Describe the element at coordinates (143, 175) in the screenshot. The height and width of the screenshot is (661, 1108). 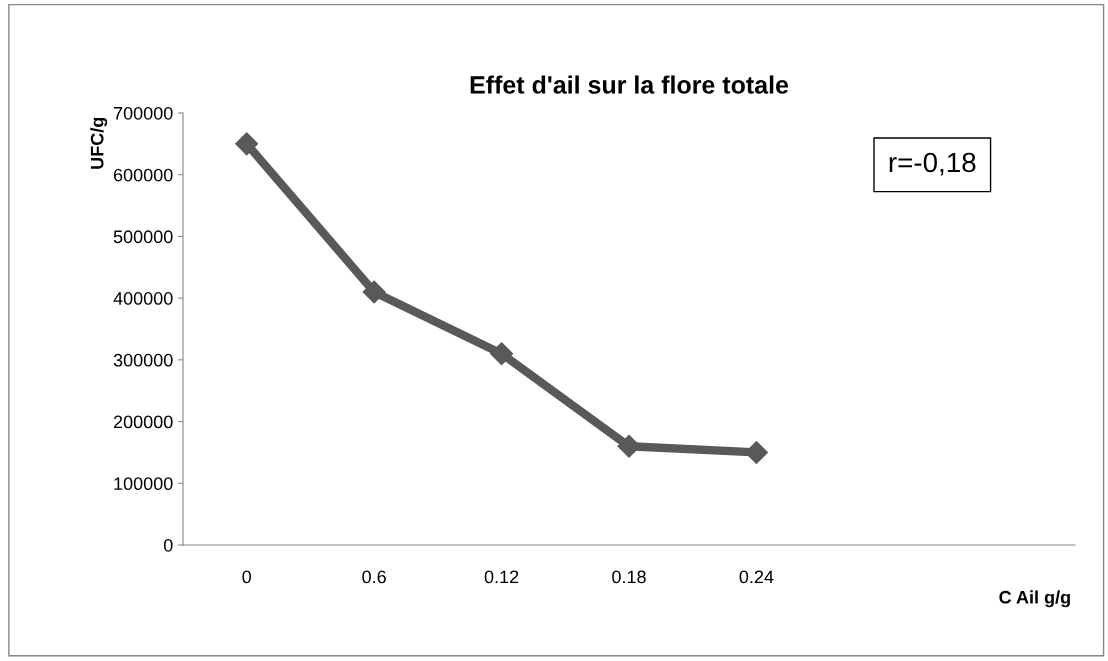
I see `y-tick-label: 600000` at that location.